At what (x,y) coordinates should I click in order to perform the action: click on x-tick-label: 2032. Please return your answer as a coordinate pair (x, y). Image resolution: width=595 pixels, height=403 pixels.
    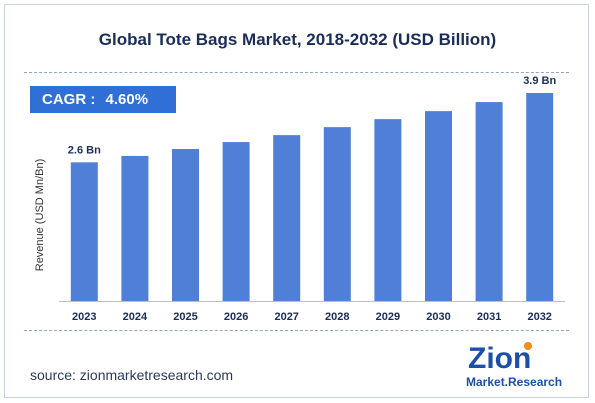
    Looking at the image, I should click on (539, 317).